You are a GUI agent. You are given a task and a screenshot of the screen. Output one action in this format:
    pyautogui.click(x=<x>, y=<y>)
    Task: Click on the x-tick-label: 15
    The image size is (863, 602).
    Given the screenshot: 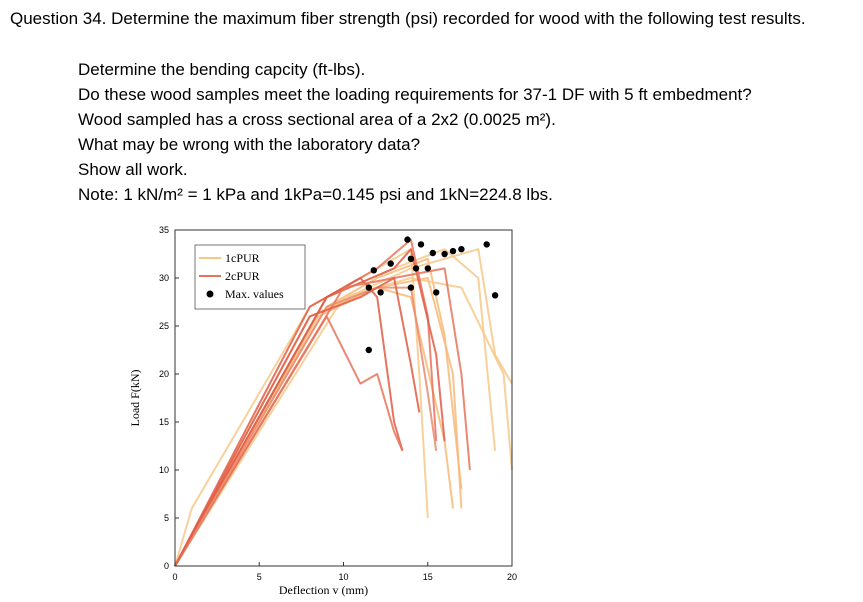 What is the action you would take?
    pyautogui.click(x=428, y=577)
    